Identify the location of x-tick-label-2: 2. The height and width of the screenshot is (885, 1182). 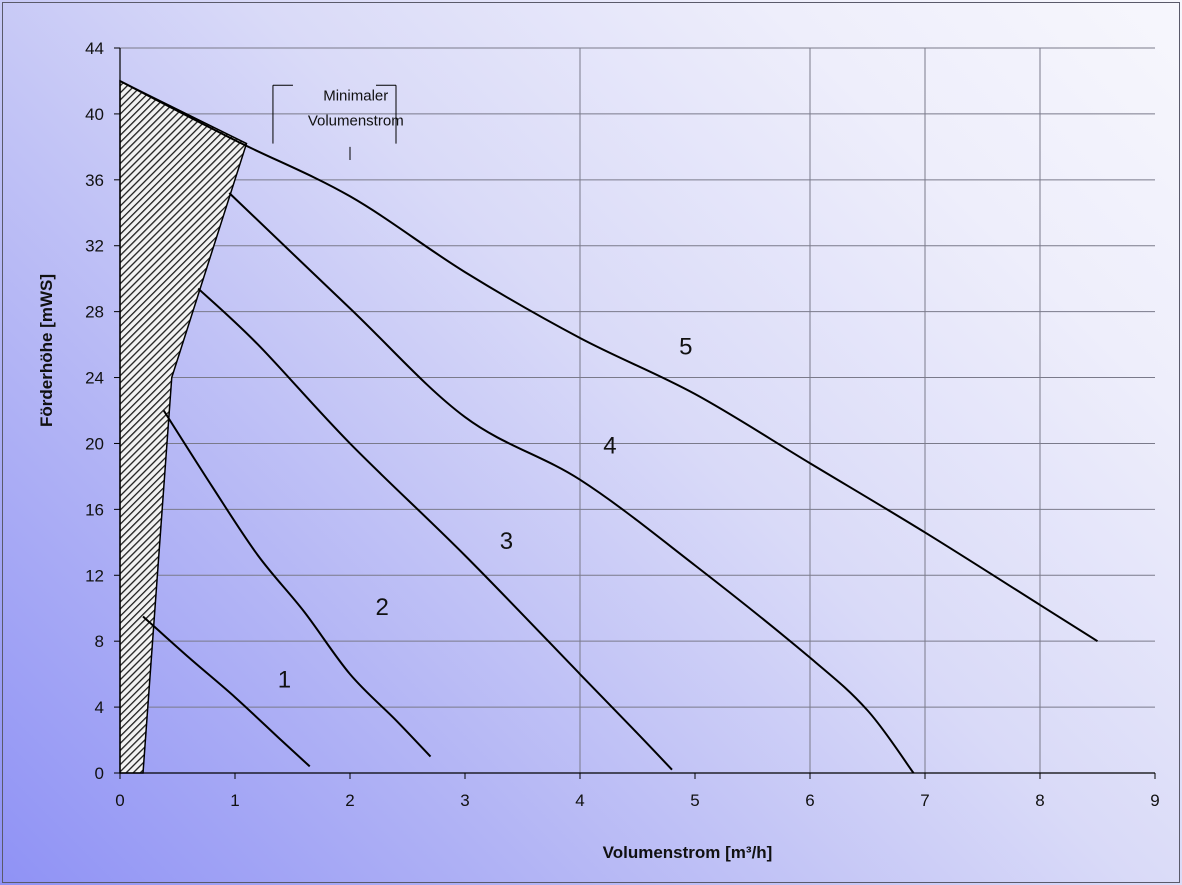
(349, 800).